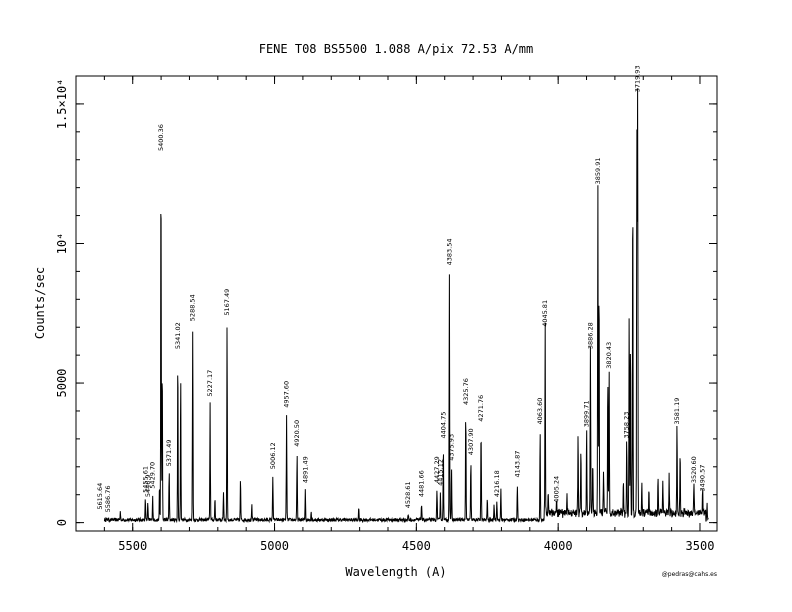  I want to click on x-tick-label: 4500, so click(416, 546).